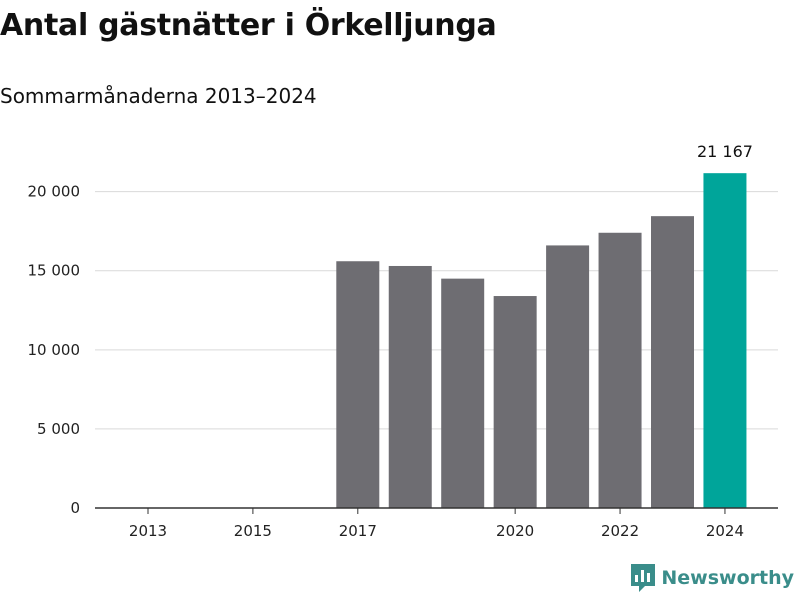 This screenshot has width=800, height=600. What do you see at coordinates (54, 271) in the screenshot?
I see `y-tick-label: 15 000` at bounding box center [54, 271].